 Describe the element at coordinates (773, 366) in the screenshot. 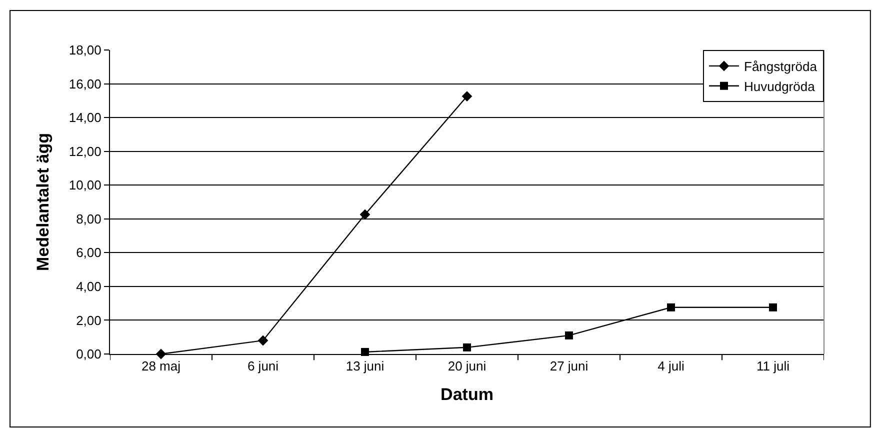

I see `x-tick-label: 11 juli` at that location.